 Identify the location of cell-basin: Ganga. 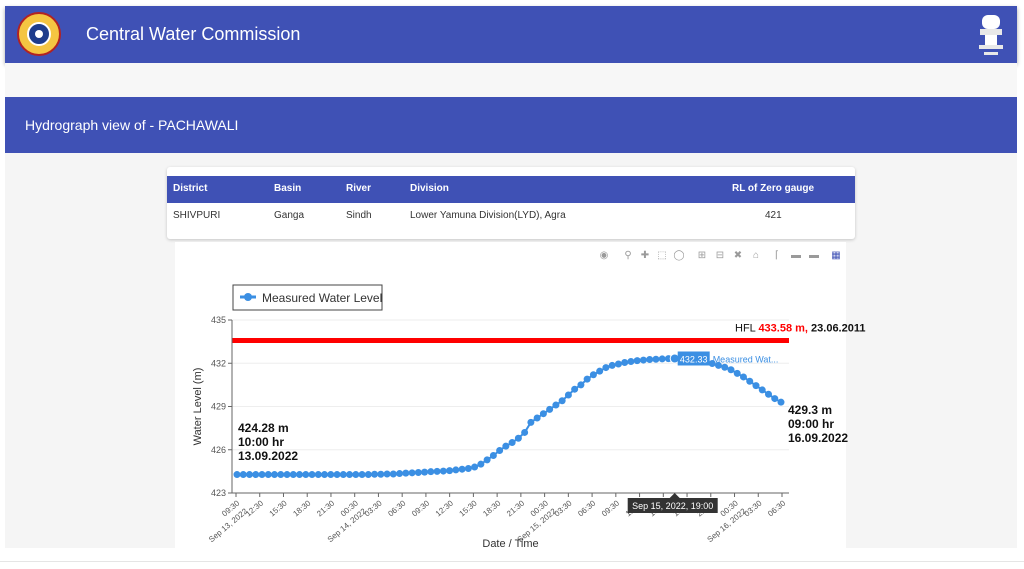
(289, 215).